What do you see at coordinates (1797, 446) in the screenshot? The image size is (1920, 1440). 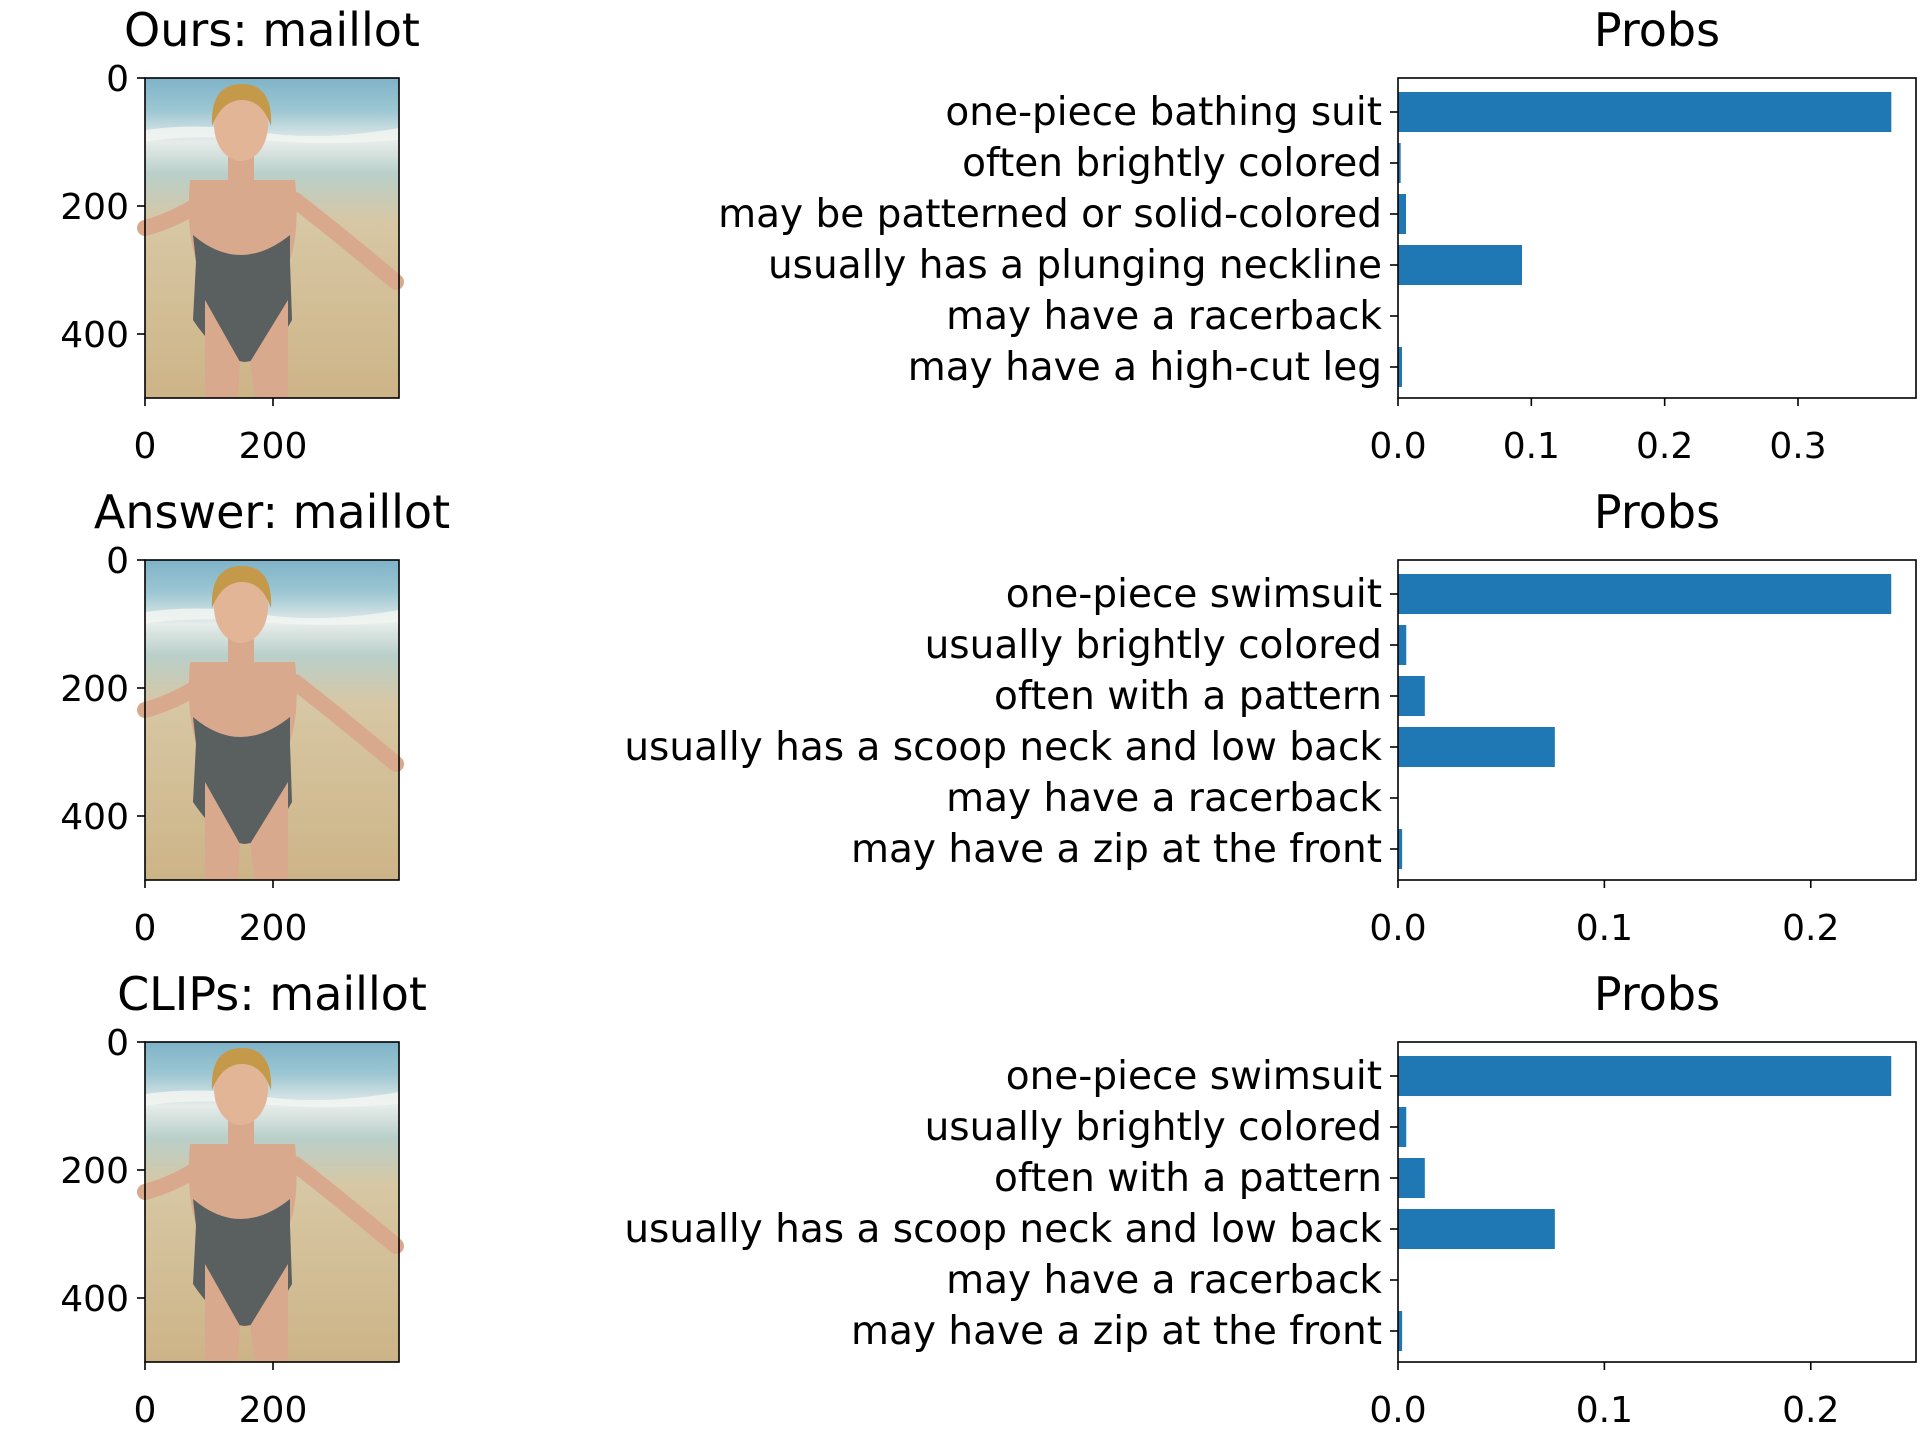 I see `x-tick-label: 0.3` at bounding box center [1797, 446].